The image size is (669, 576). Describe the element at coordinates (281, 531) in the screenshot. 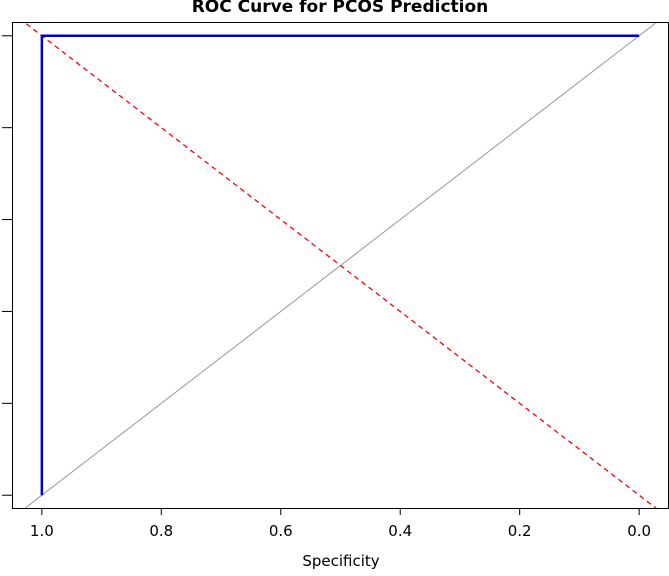

I see `x-tick-label-0.6: 0.6` at that location.